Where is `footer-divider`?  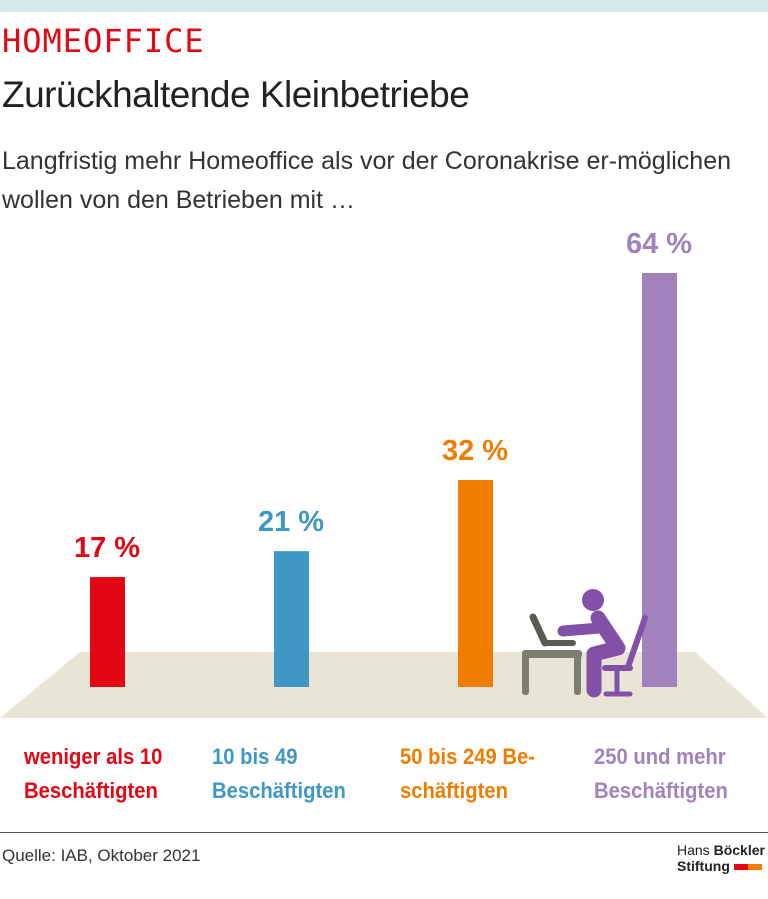 footer-divider is located at coordinates (384, 832).